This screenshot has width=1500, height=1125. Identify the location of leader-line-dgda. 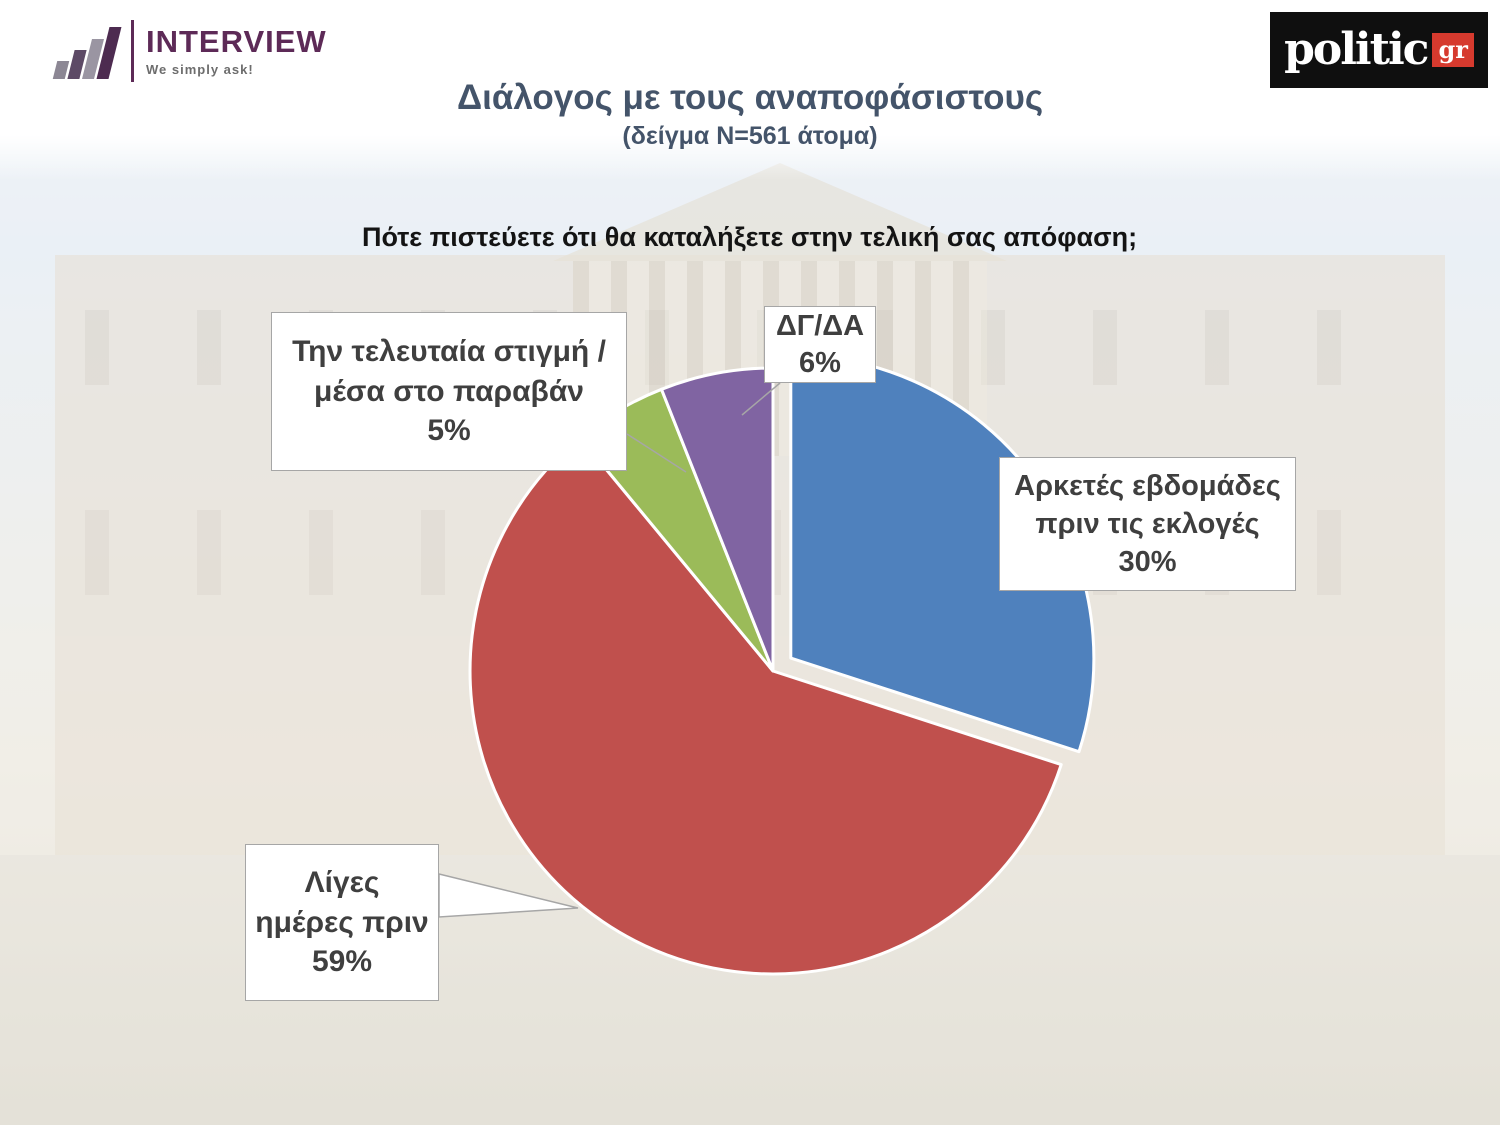
(761, 399).